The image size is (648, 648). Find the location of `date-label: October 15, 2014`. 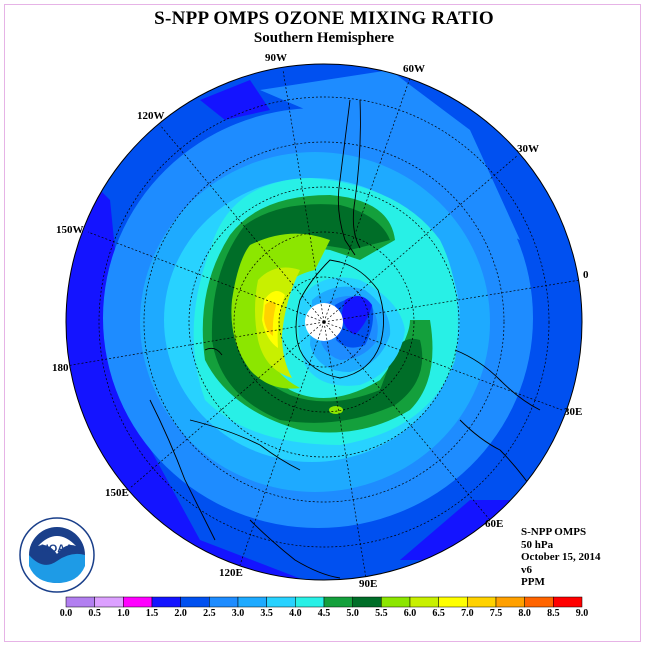

date-label: October 15, 2014 is located at coordinates (561, 557).